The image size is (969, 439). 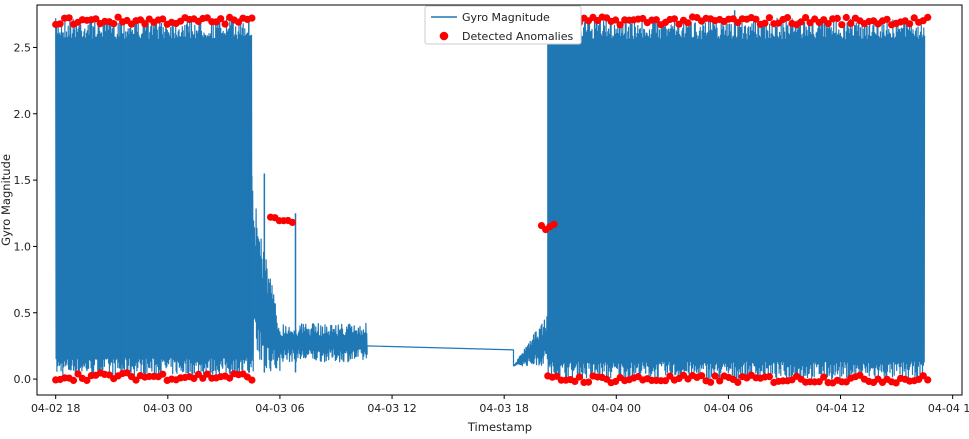 What do you see at coordinates (55, 408) in the screenshot?
I see `x-tick-label: 04-02 18` at bounding box center [55, 408].